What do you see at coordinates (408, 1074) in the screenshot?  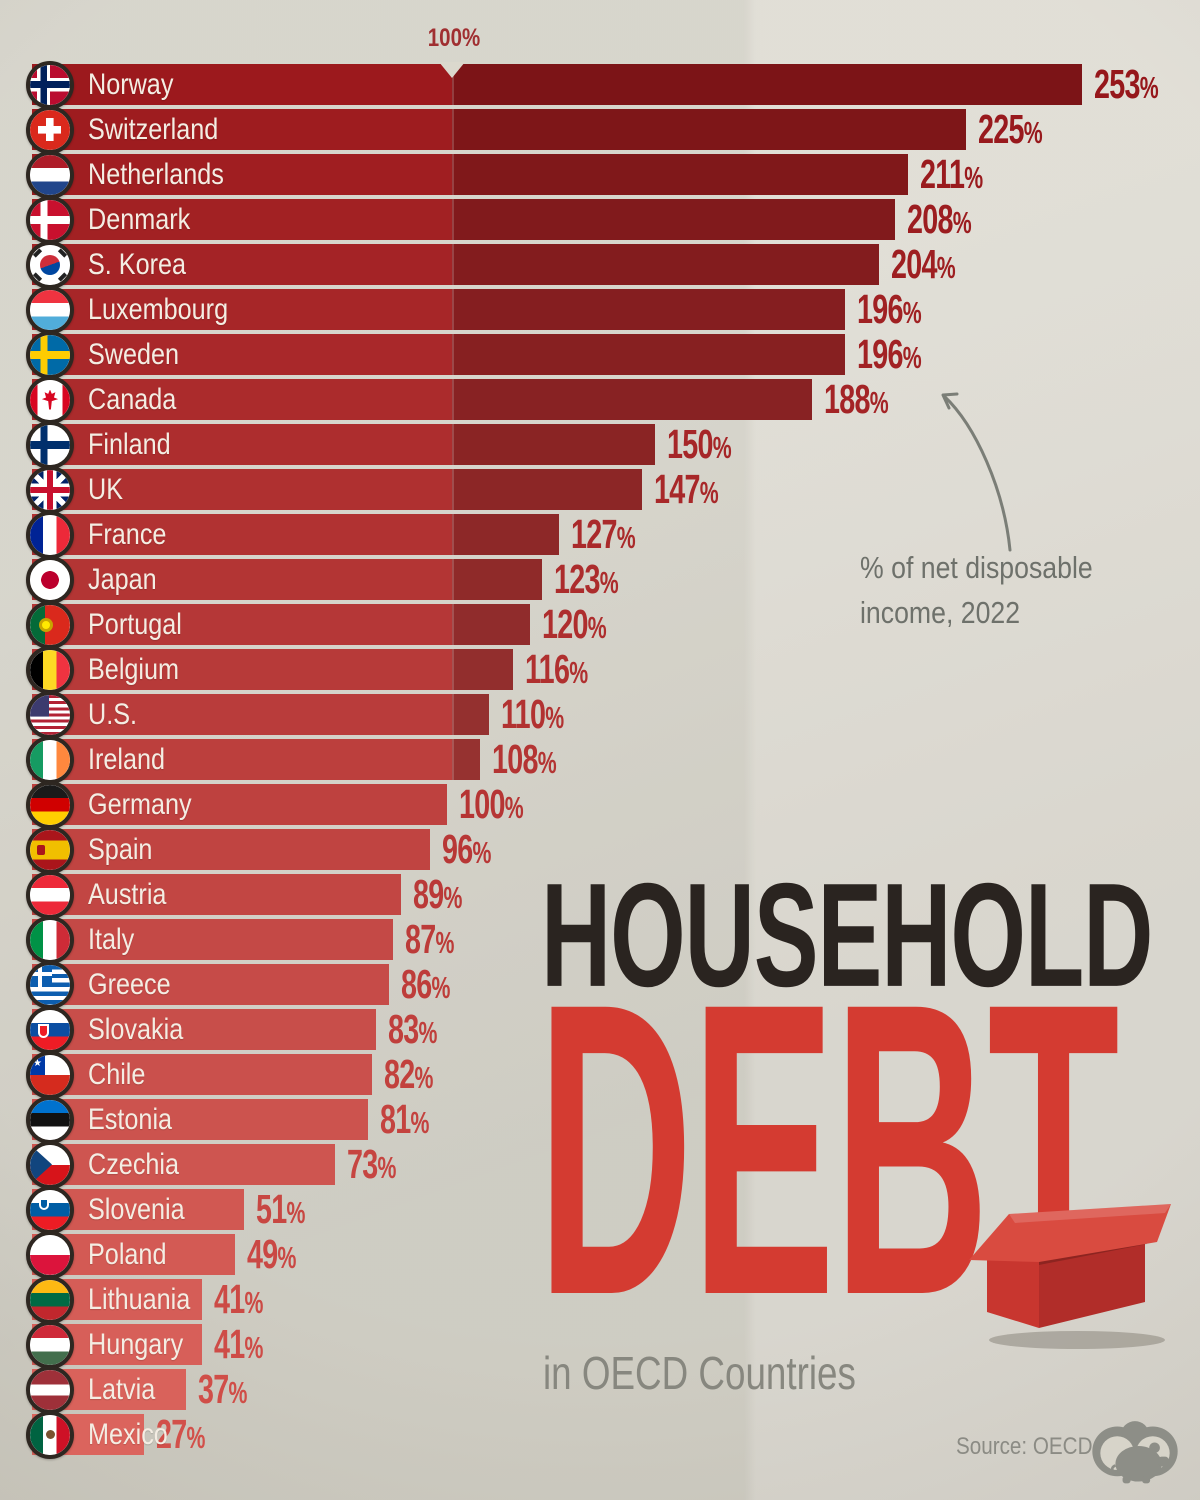 I see `value-label: 82%` at bounding box center [408, 1074].